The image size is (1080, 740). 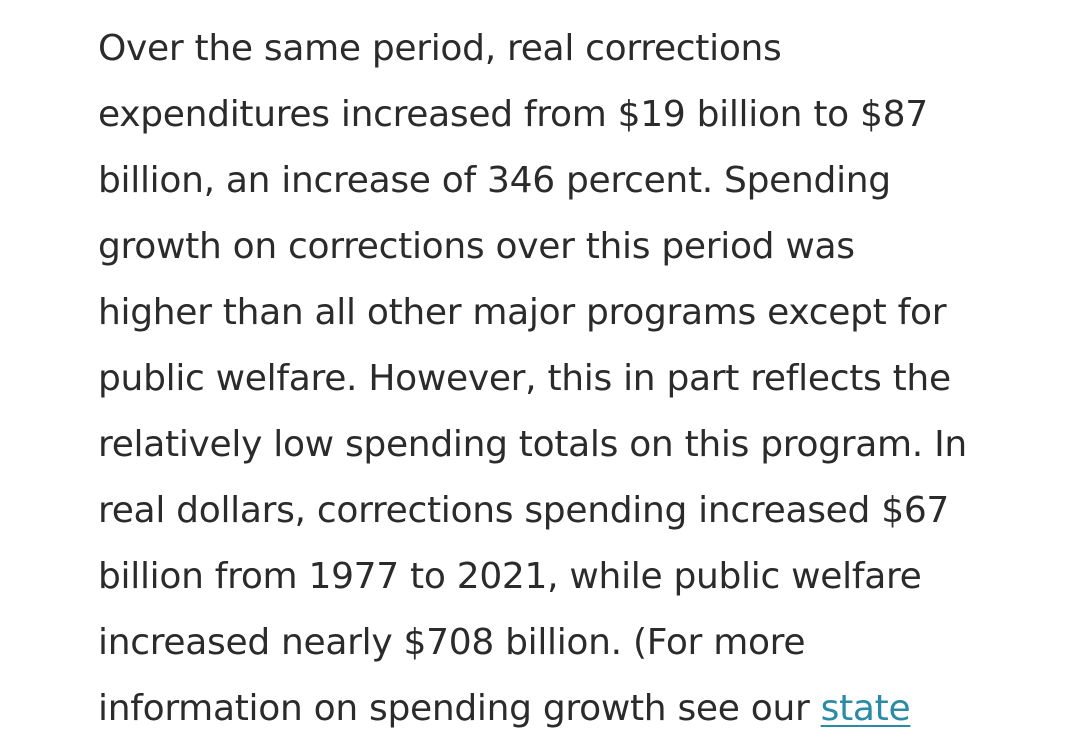 What do you see at coordinates (440, 48) in the screenshot?
I see `paragraph-line: Over the same period, real corrections` at bounding box center [440, 48].